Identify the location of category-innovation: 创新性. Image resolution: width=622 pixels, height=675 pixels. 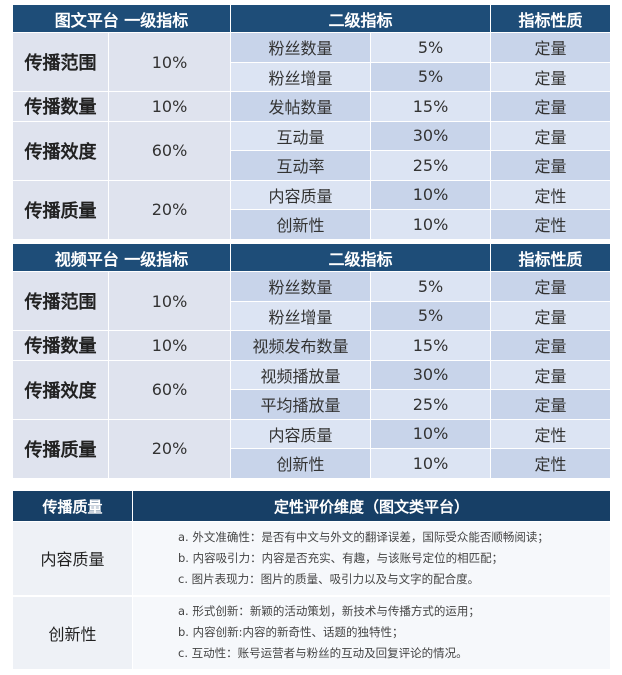
(72, 632).